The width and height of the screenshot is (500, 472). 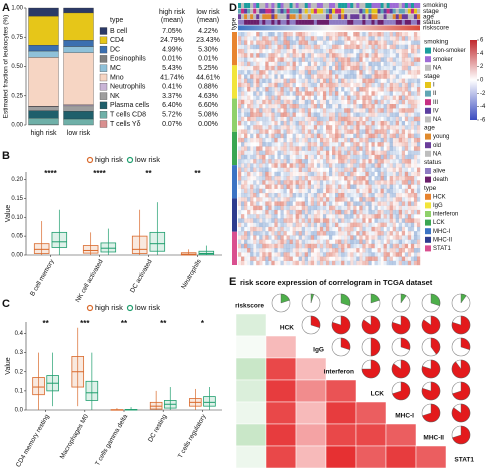 What do you see at coordinates (428, 50) in the screenshot?
I see `legend-swatch` at bounding box center [428, 50].